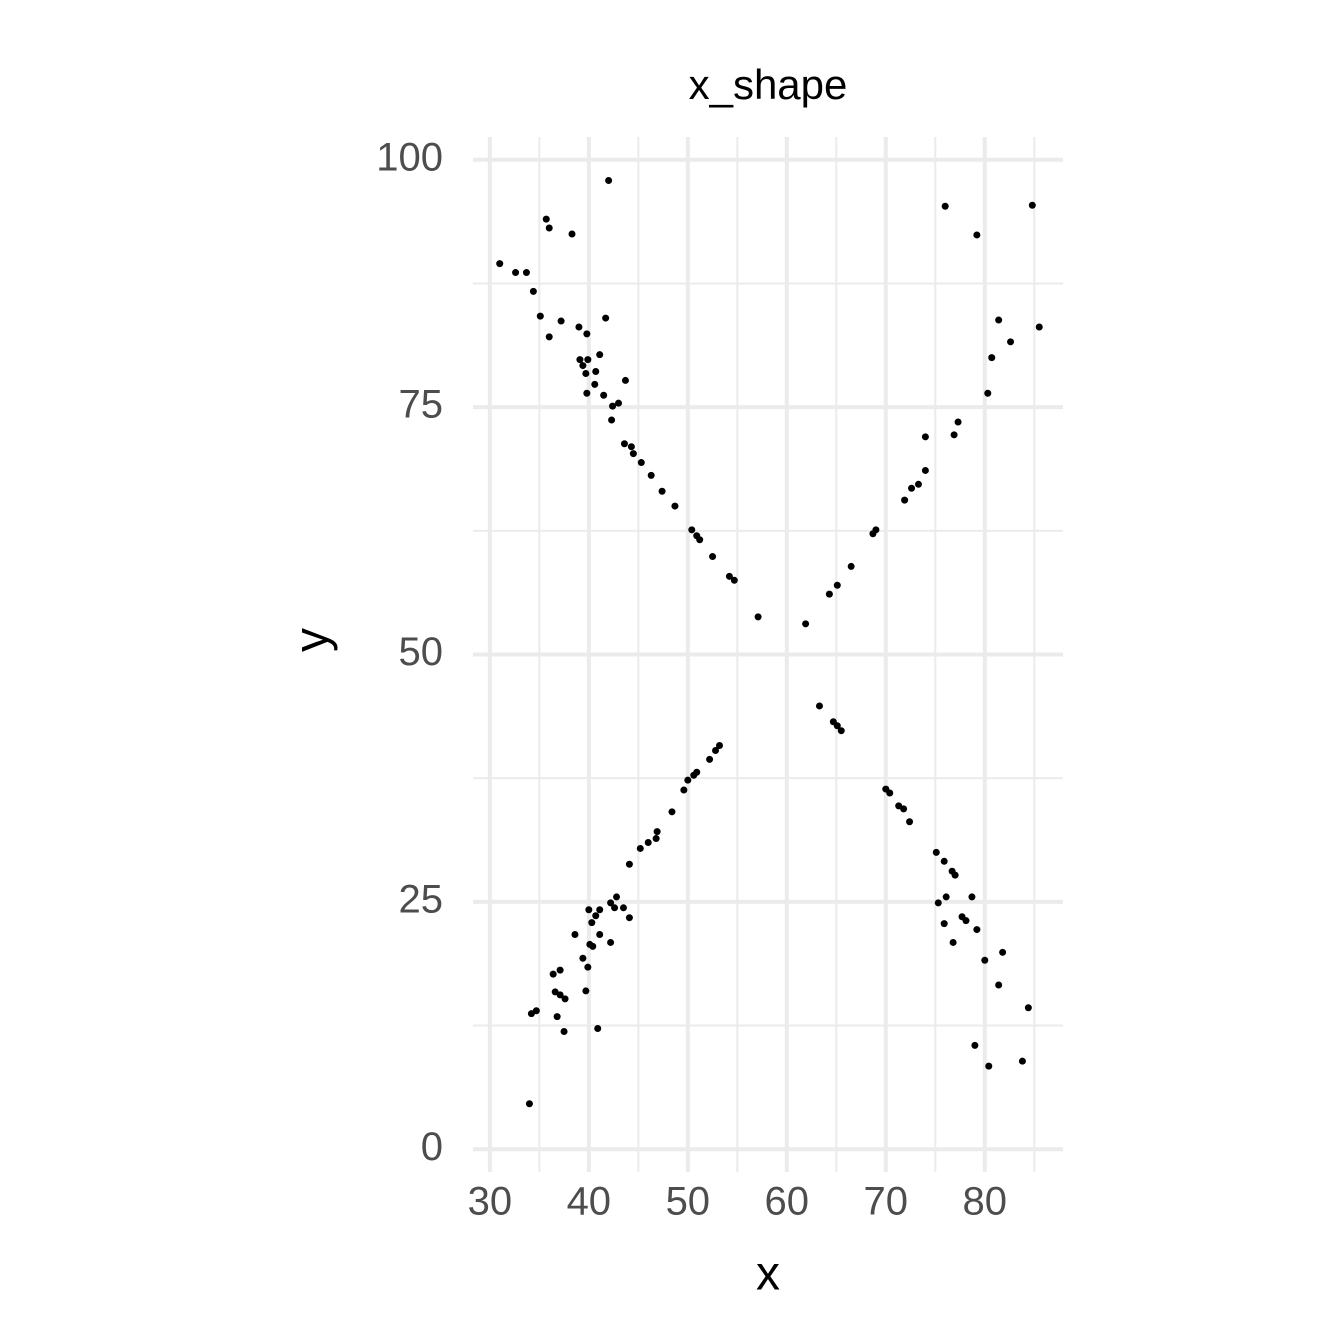 The image size is (1344, 1344). I want to click on y-tick-label: 100, so click(409, 157).